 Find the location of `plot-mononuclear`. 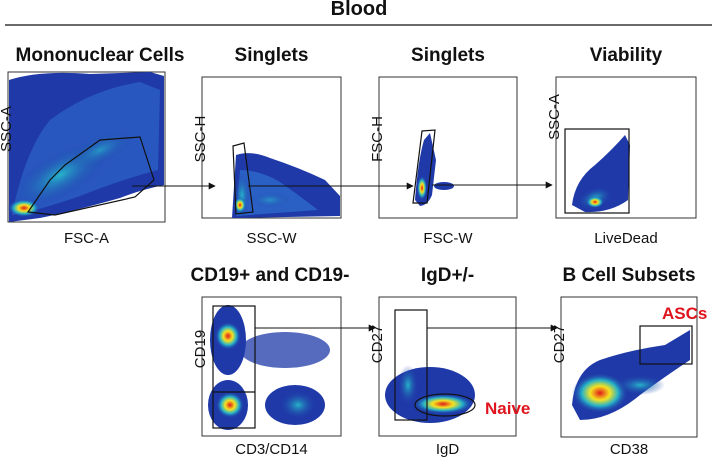

plot-mononuclear is located at coordinates (86, 147).